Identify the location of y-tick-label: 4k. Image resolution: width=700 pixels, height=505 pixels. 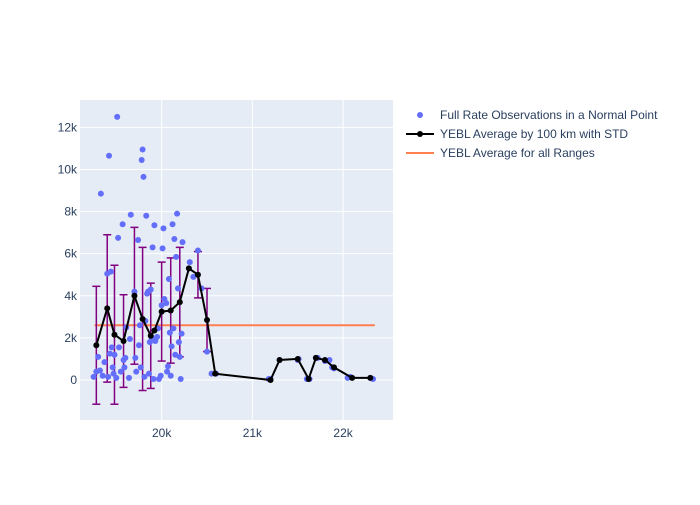
(71, 296).